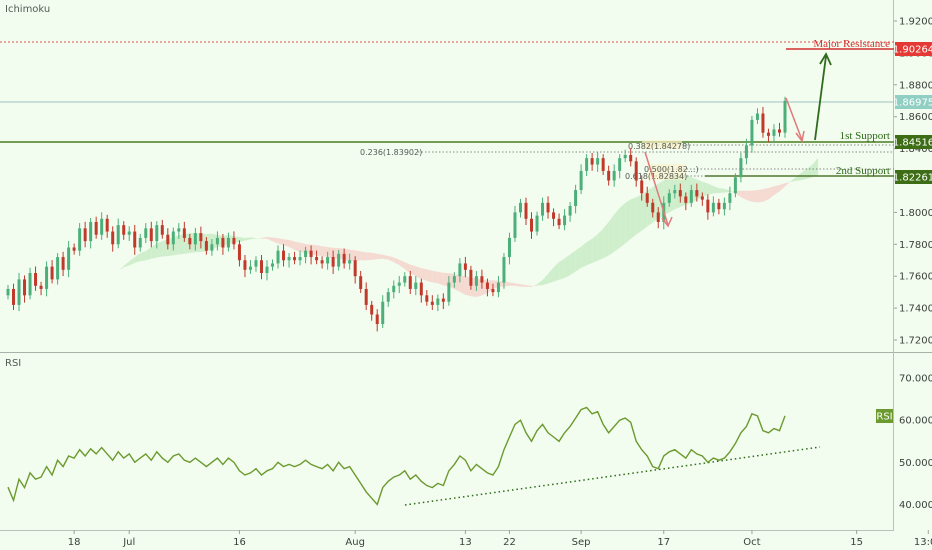 This screenshot has width=932, height=550. I want to click on rsi-badge-label: RSI, so click(884, 417).